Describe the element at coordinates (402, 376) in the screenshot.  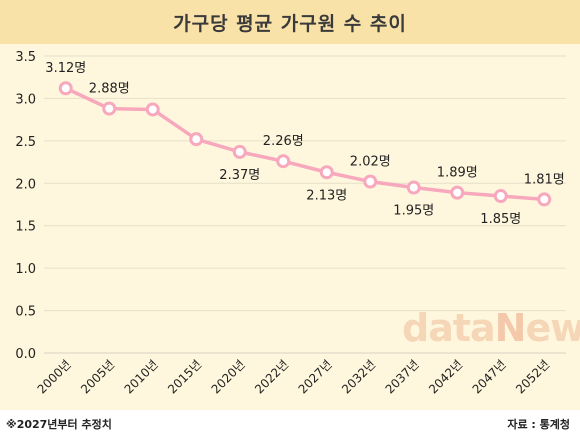
I see `x-tick-label: 2037년` at that location.